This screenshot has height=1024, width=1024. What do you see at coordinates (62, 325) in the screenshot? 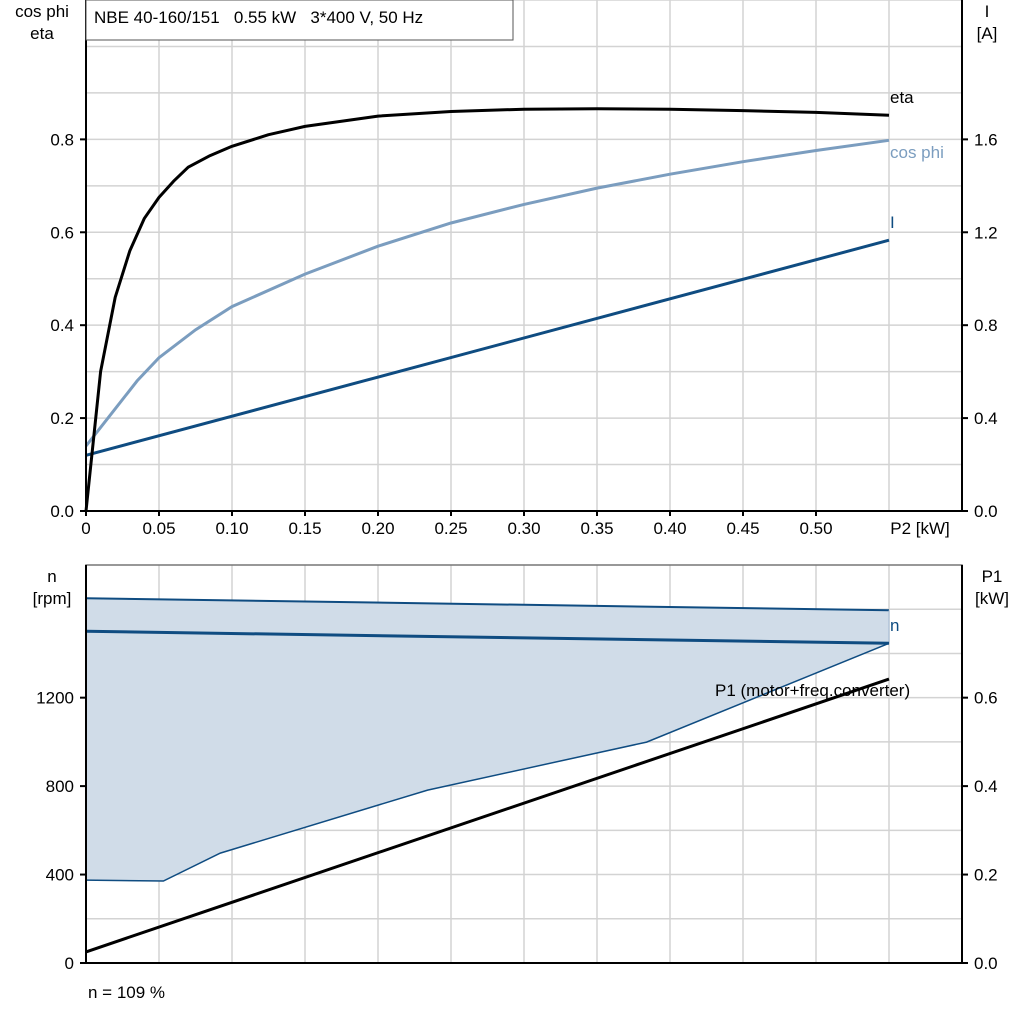
I see `y-tick-label-left: 0.4` at bounding box center [62, 325].